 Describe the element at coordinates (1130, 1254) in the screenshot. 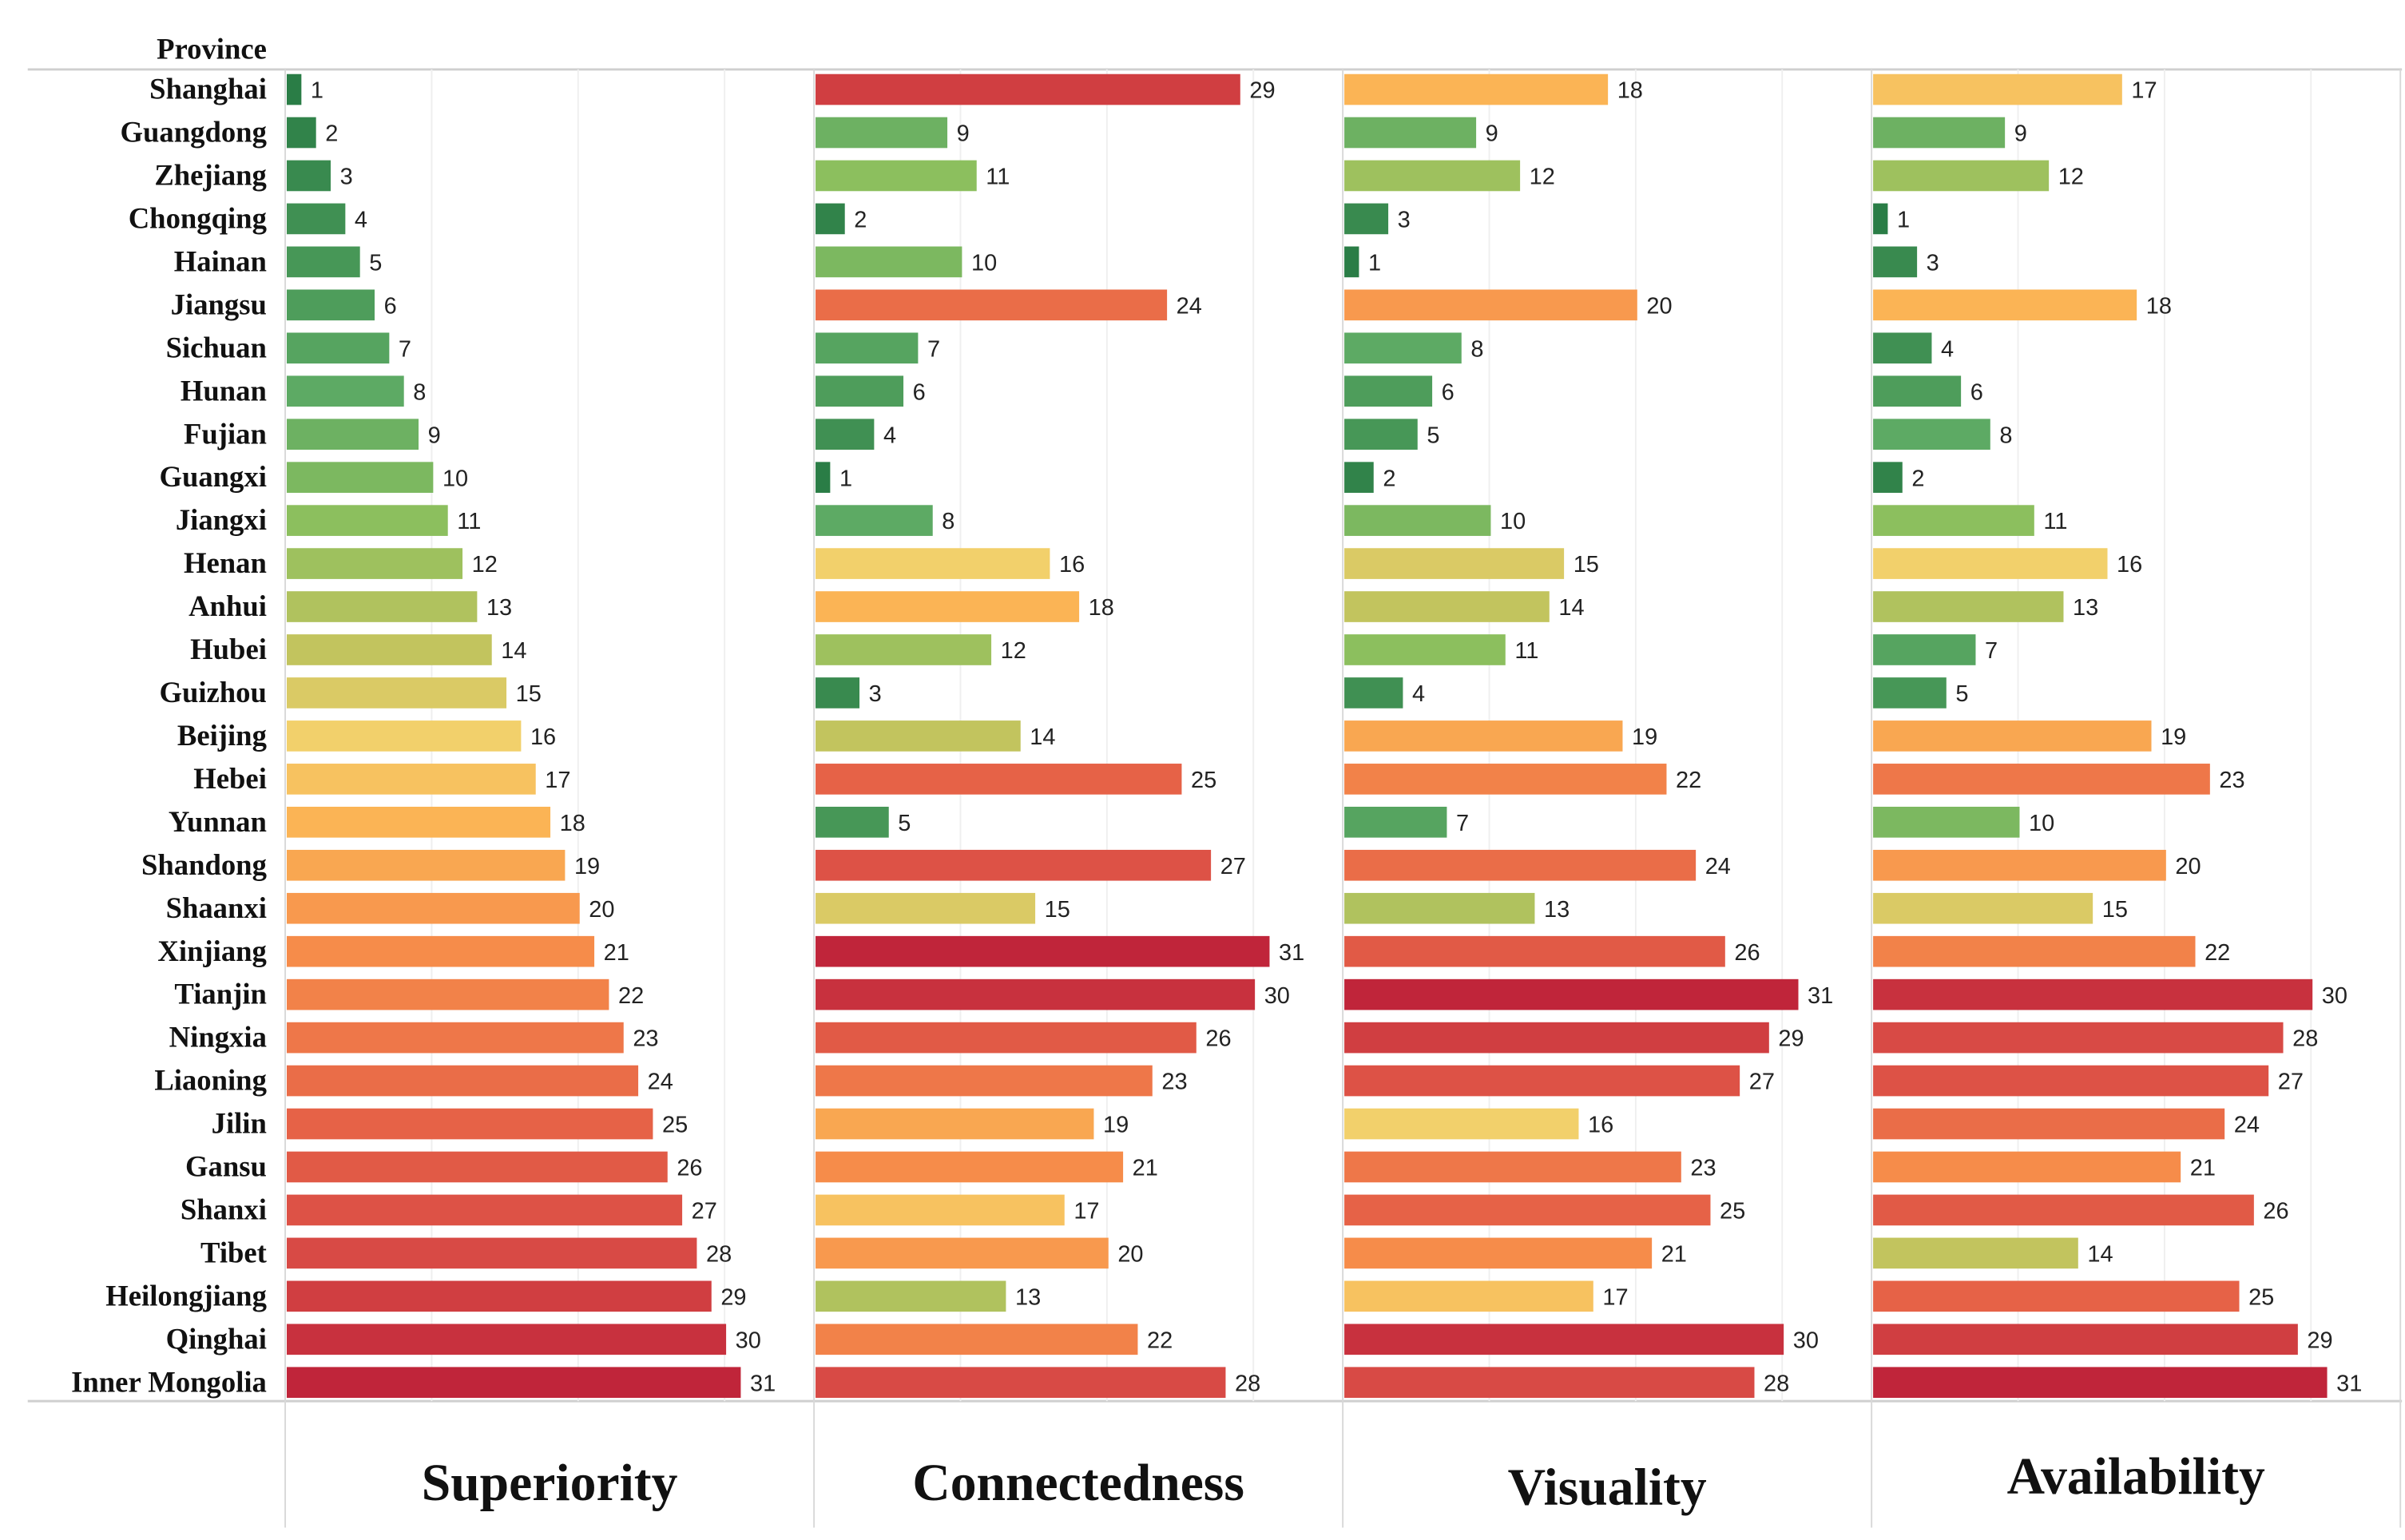

I see `data-label: 20` at that location.